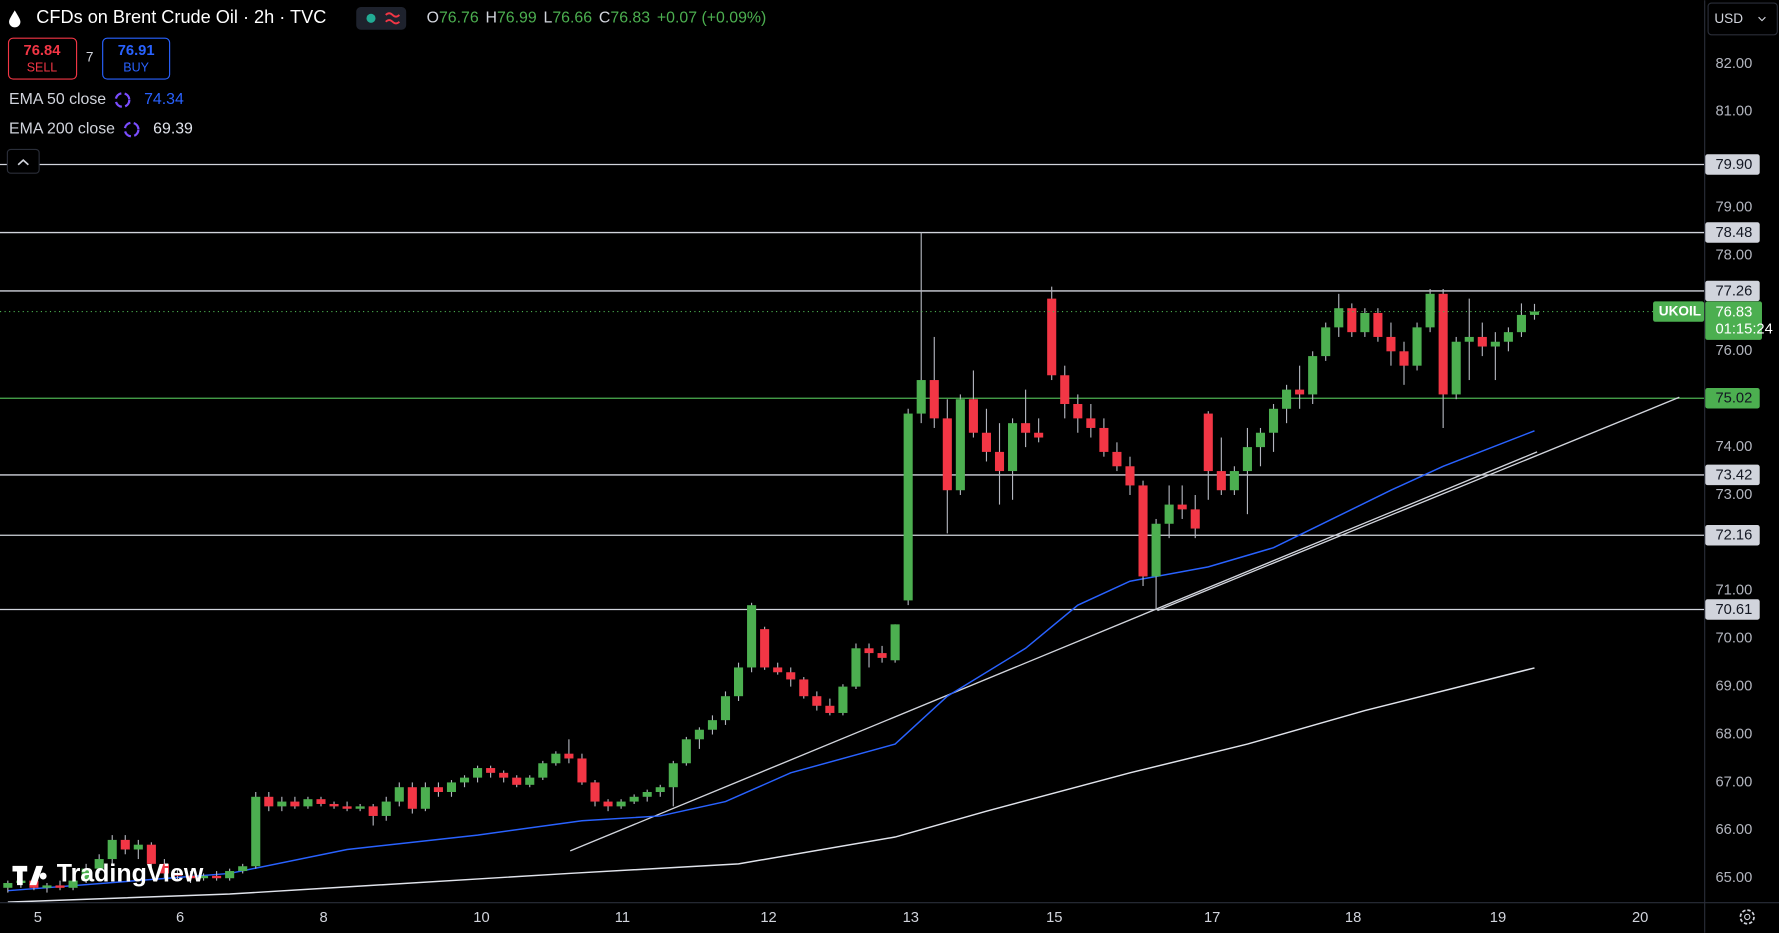 The image size is (1779, 933). Describe the element at coordinates (1054, 918) in the screenshot. I see `x-tick-label: 15` at that location.